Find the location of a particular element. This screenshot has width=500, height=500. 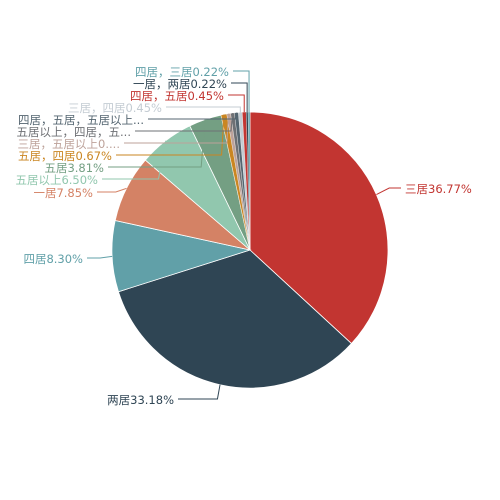

slice-label-1: 两居33.18% is located at coordinates (140, 400).